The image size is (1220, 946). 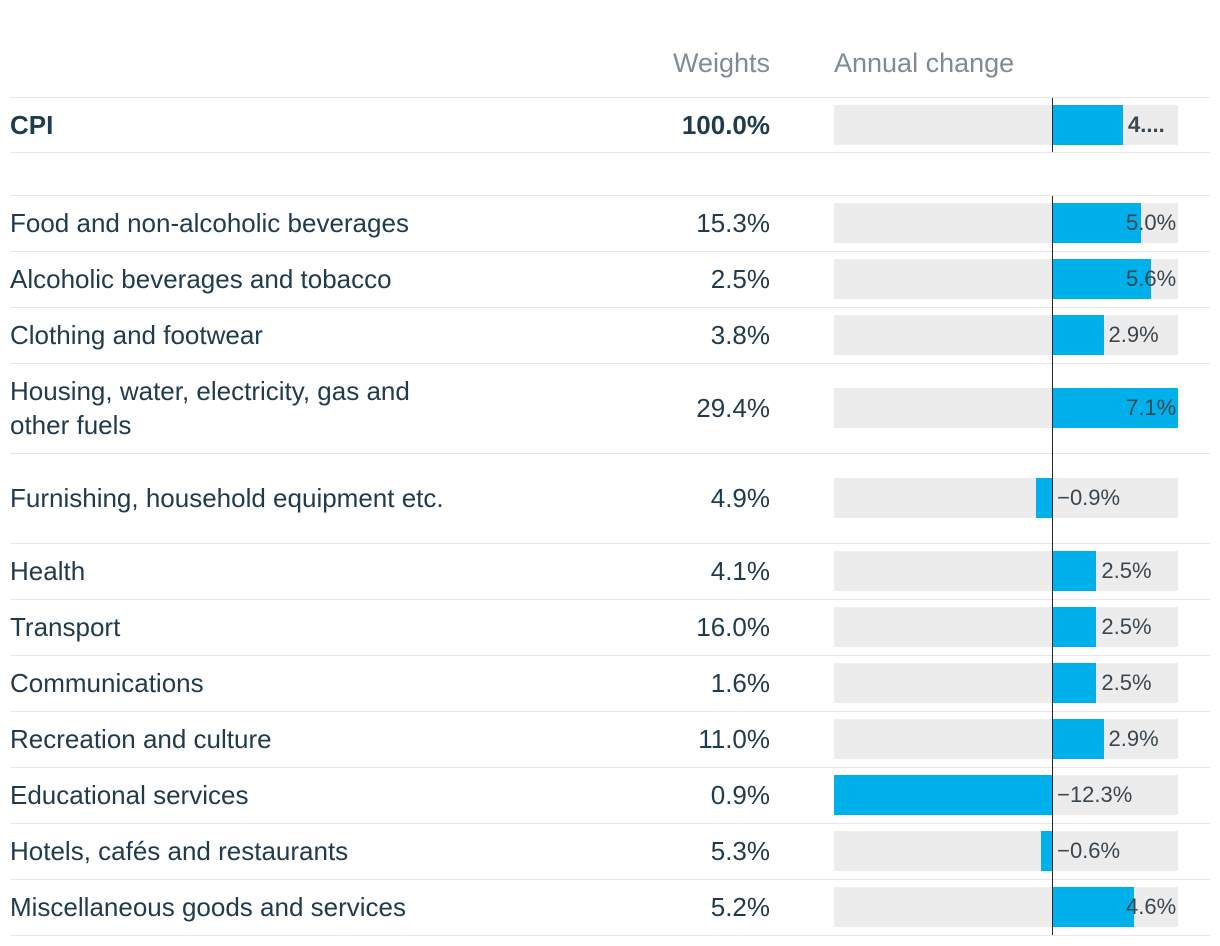 What do you see at coordinates (141, 739) in the screenshot?
I see `category-label: Recreation and culture` at bounding box center [141, 739].